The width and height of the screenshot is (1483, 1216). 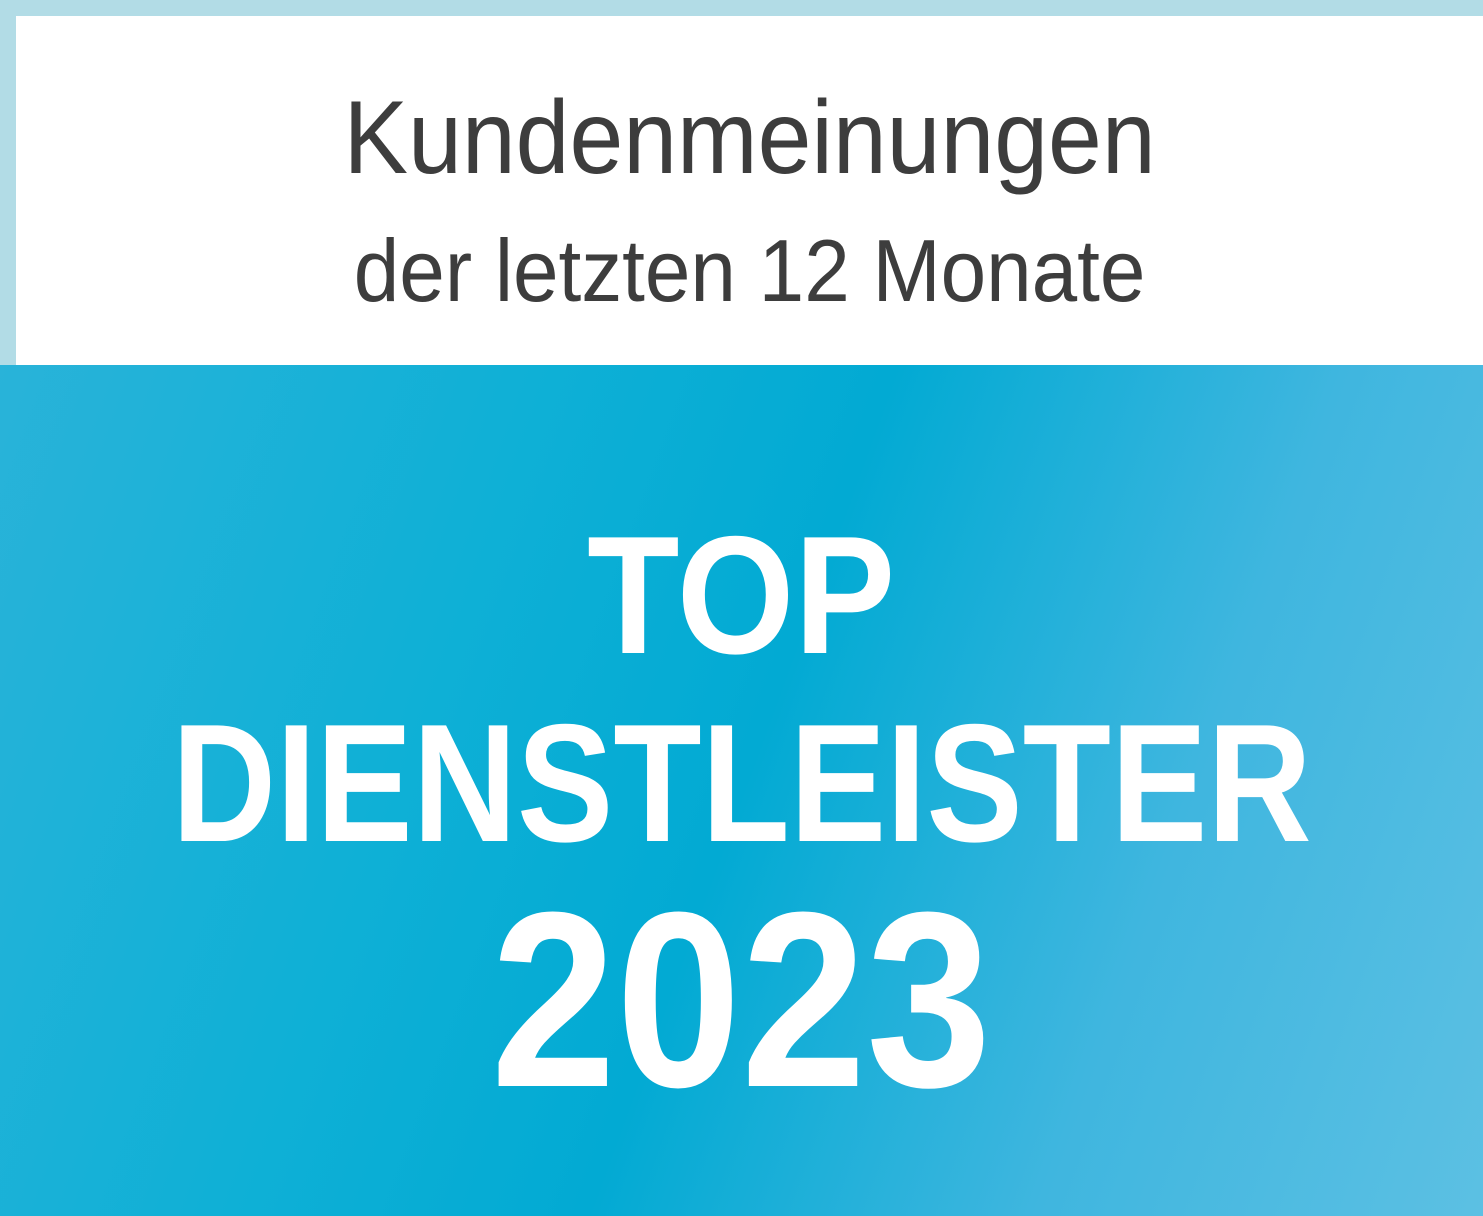 I want to click on header-line-1: Kundenmeinungen, so click(x=749, y=138).